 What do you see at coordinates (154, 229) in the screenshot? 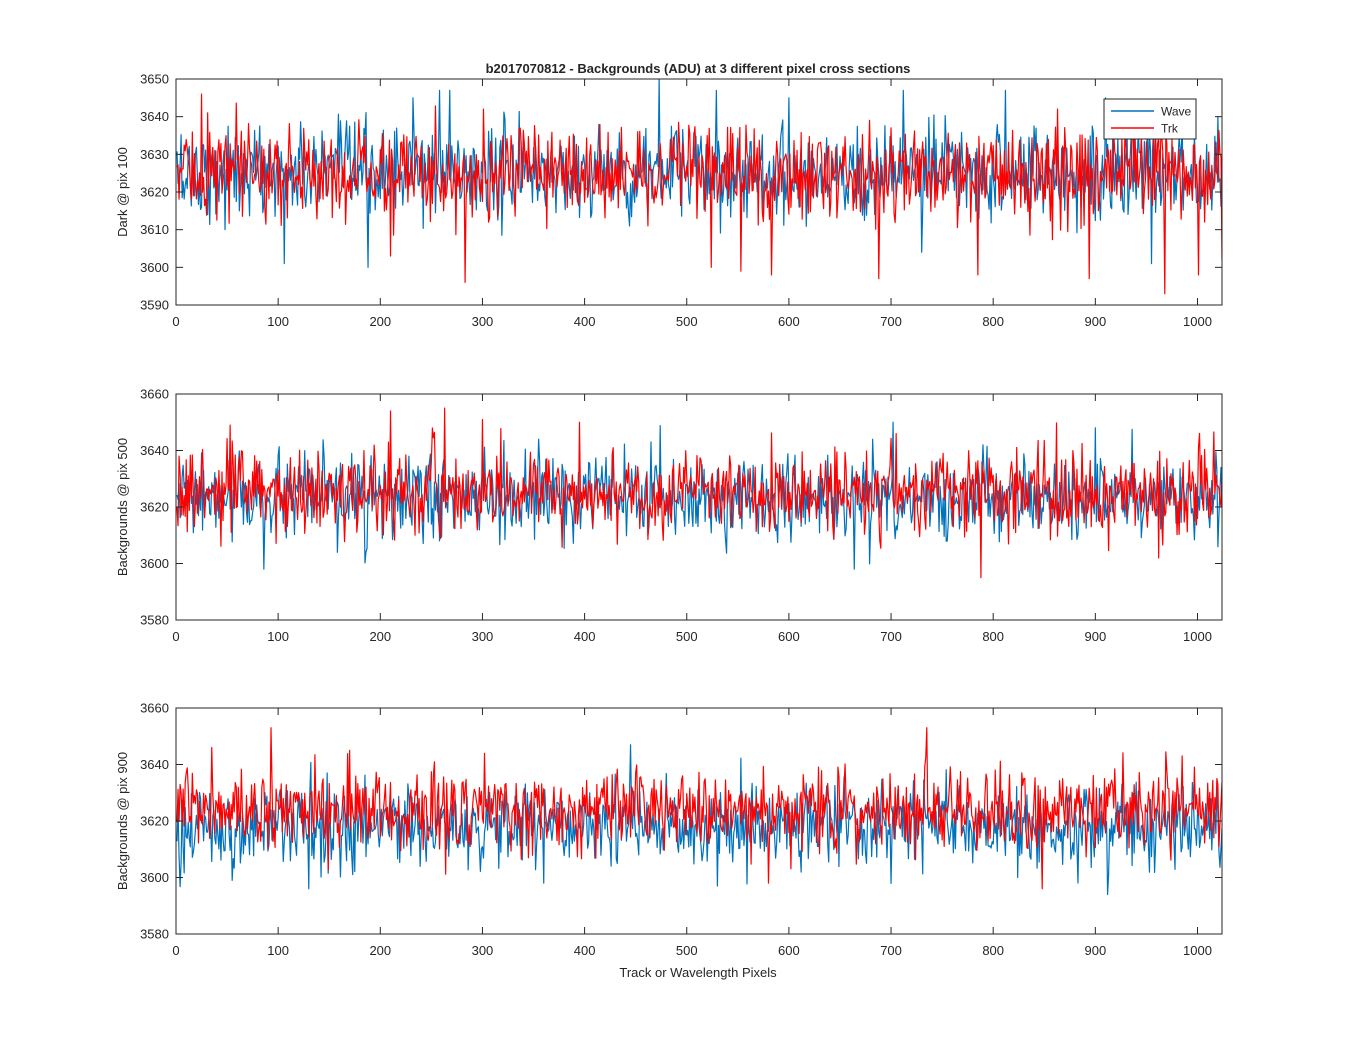
I see `y-tick-label: 3610` at bounding box center [154, 229].